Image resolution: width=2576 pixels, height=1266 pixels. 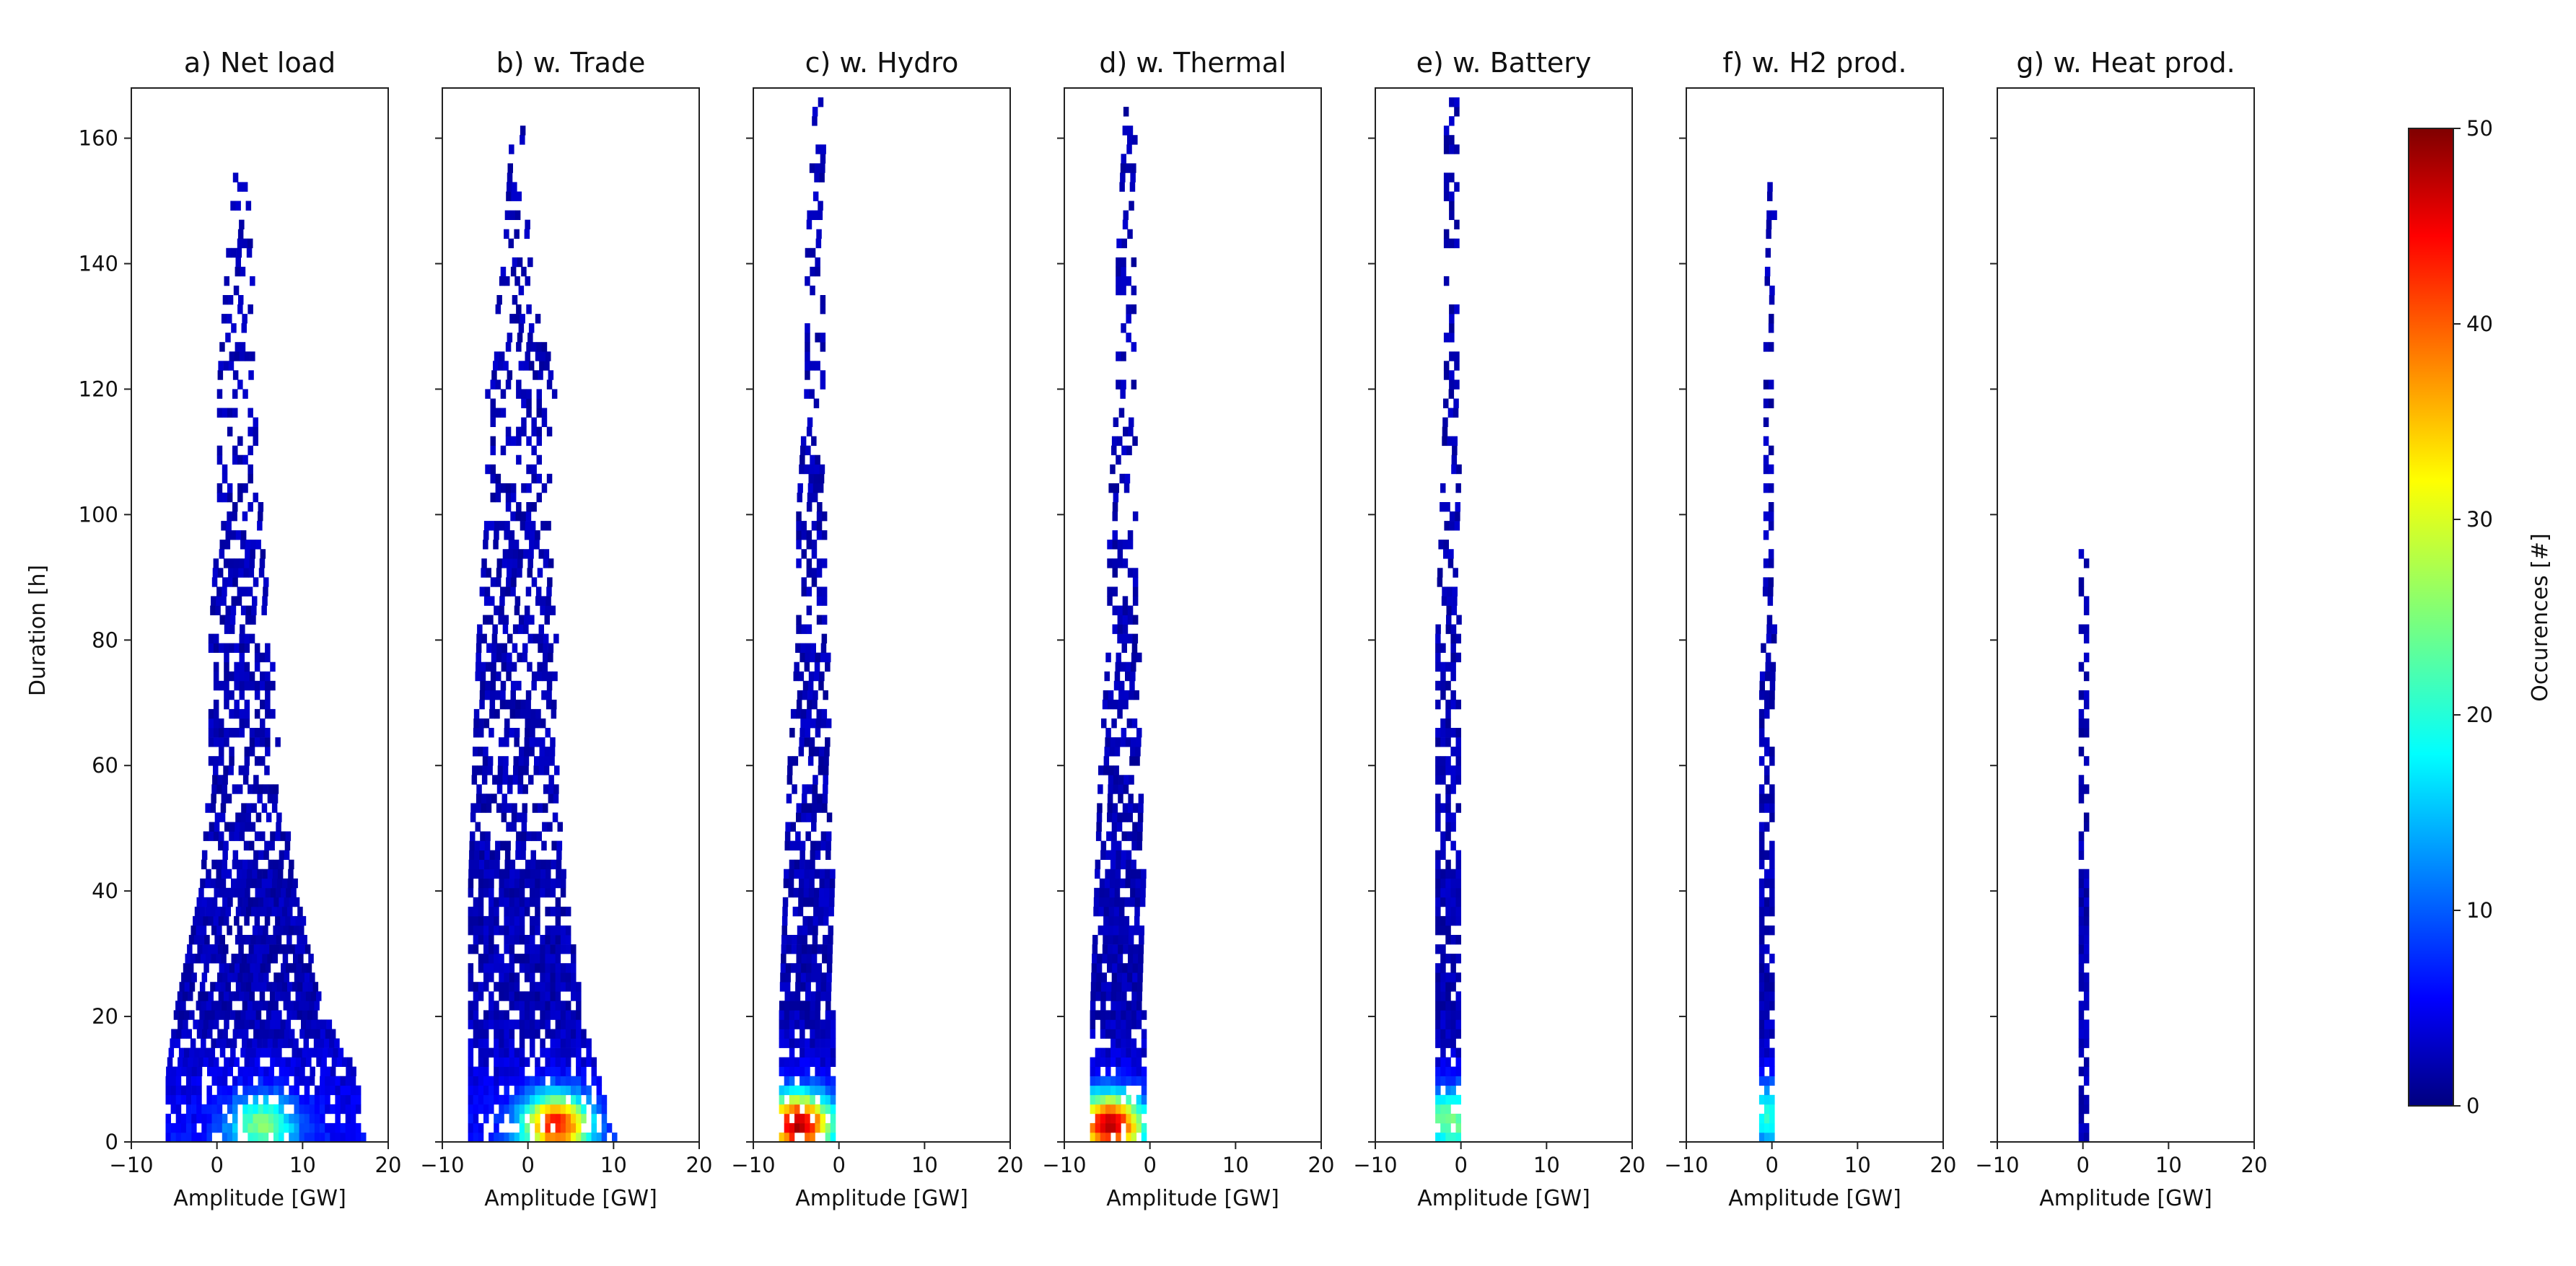 I want to click on x-axis-label: Amplitude [GW], so click(x=259, y=1198).